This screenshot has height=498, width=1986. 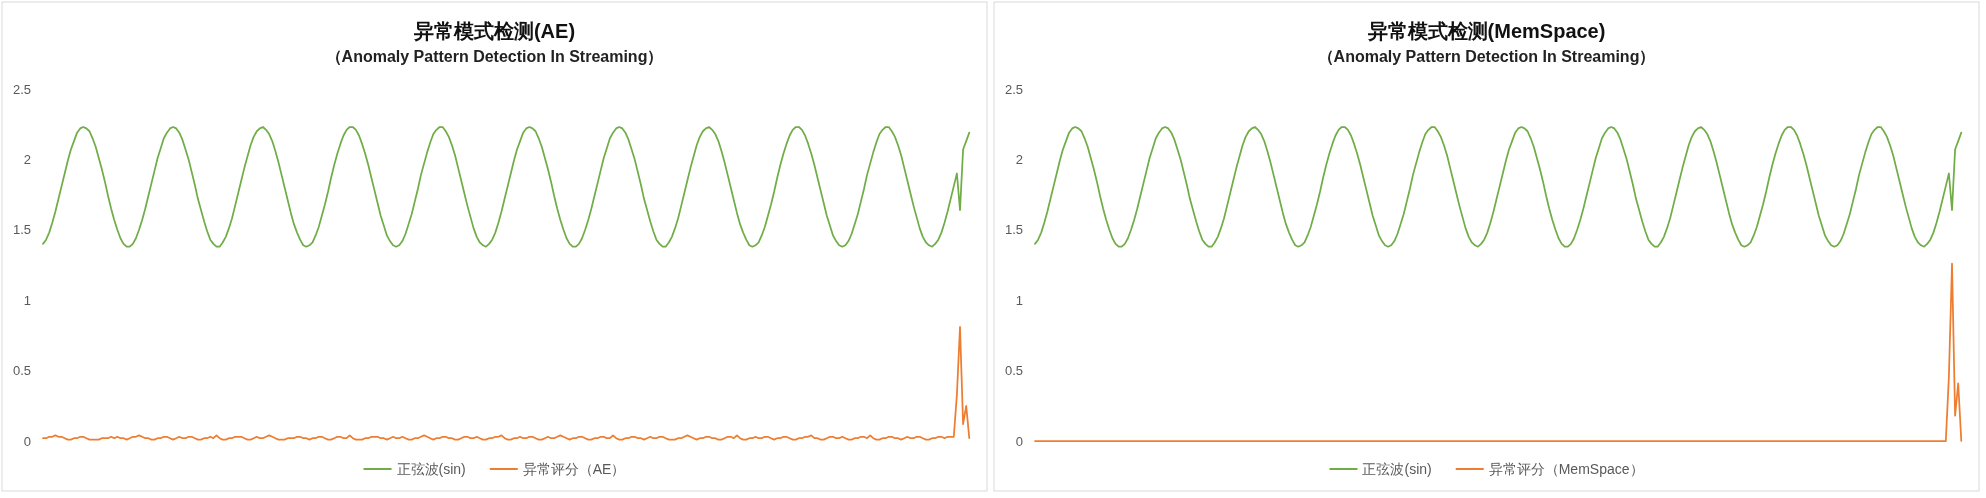 What do you see at coordinates (494, 31) in the screenshot?
I see `chart-title: 异常模式检测(AE)` at bounding box center [494, 31].